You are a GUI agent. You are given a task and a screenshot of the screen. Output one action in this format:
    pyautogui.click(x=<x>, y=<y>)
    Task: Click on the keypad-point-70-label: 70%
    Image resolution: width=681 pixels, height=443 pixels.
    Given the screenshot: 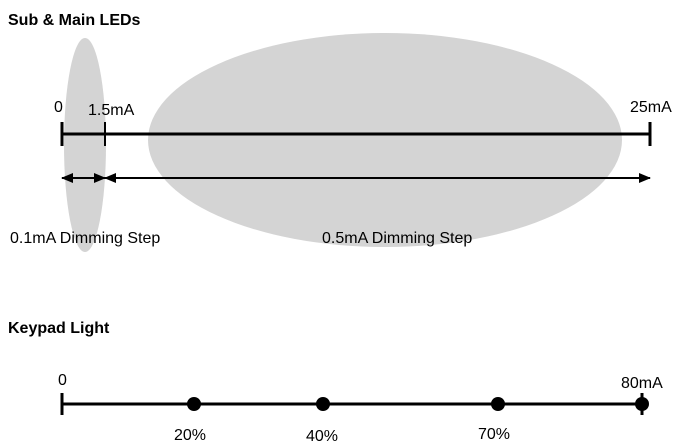 What is the action you would take?
    pyautogui.click(x=494, y=434)
    